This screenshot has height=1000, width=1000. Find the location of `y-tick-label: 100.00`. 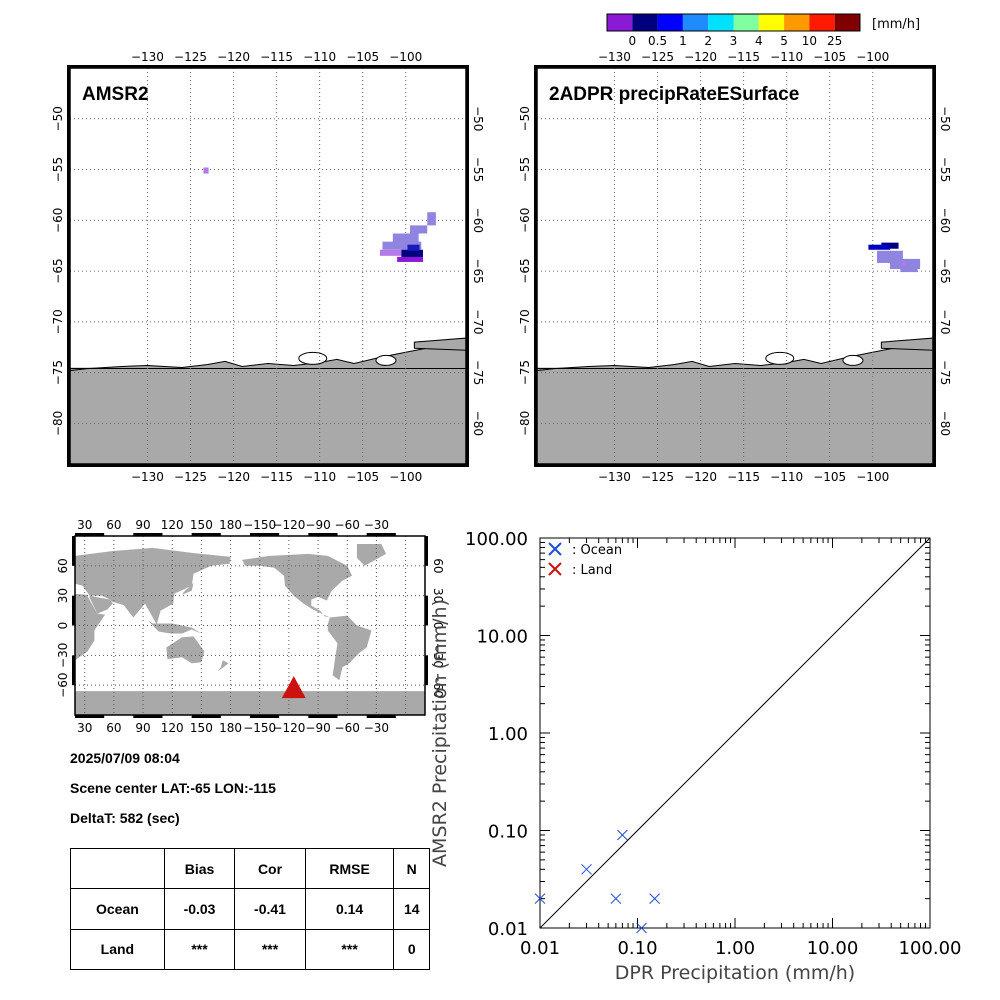

y-tick-label: 100.00 is located at coordinates (496, 539).